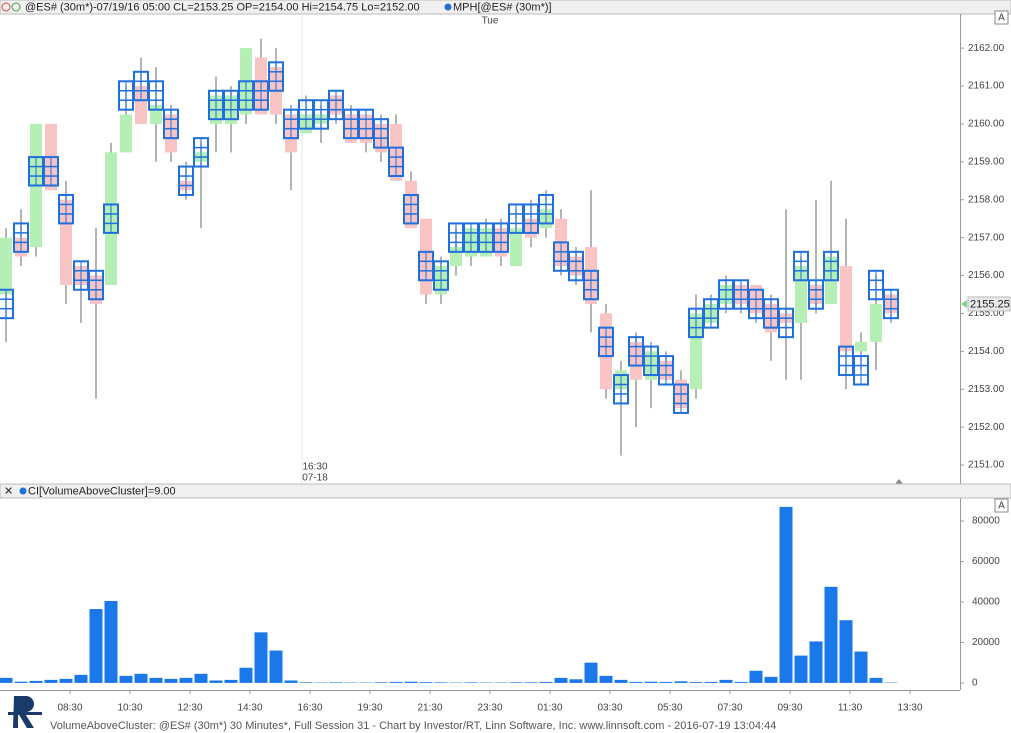 The image size is (1011, 733). Describe the element at coordinates (8, 491) in the screenshot. I see `close-x: ✕` at that location.